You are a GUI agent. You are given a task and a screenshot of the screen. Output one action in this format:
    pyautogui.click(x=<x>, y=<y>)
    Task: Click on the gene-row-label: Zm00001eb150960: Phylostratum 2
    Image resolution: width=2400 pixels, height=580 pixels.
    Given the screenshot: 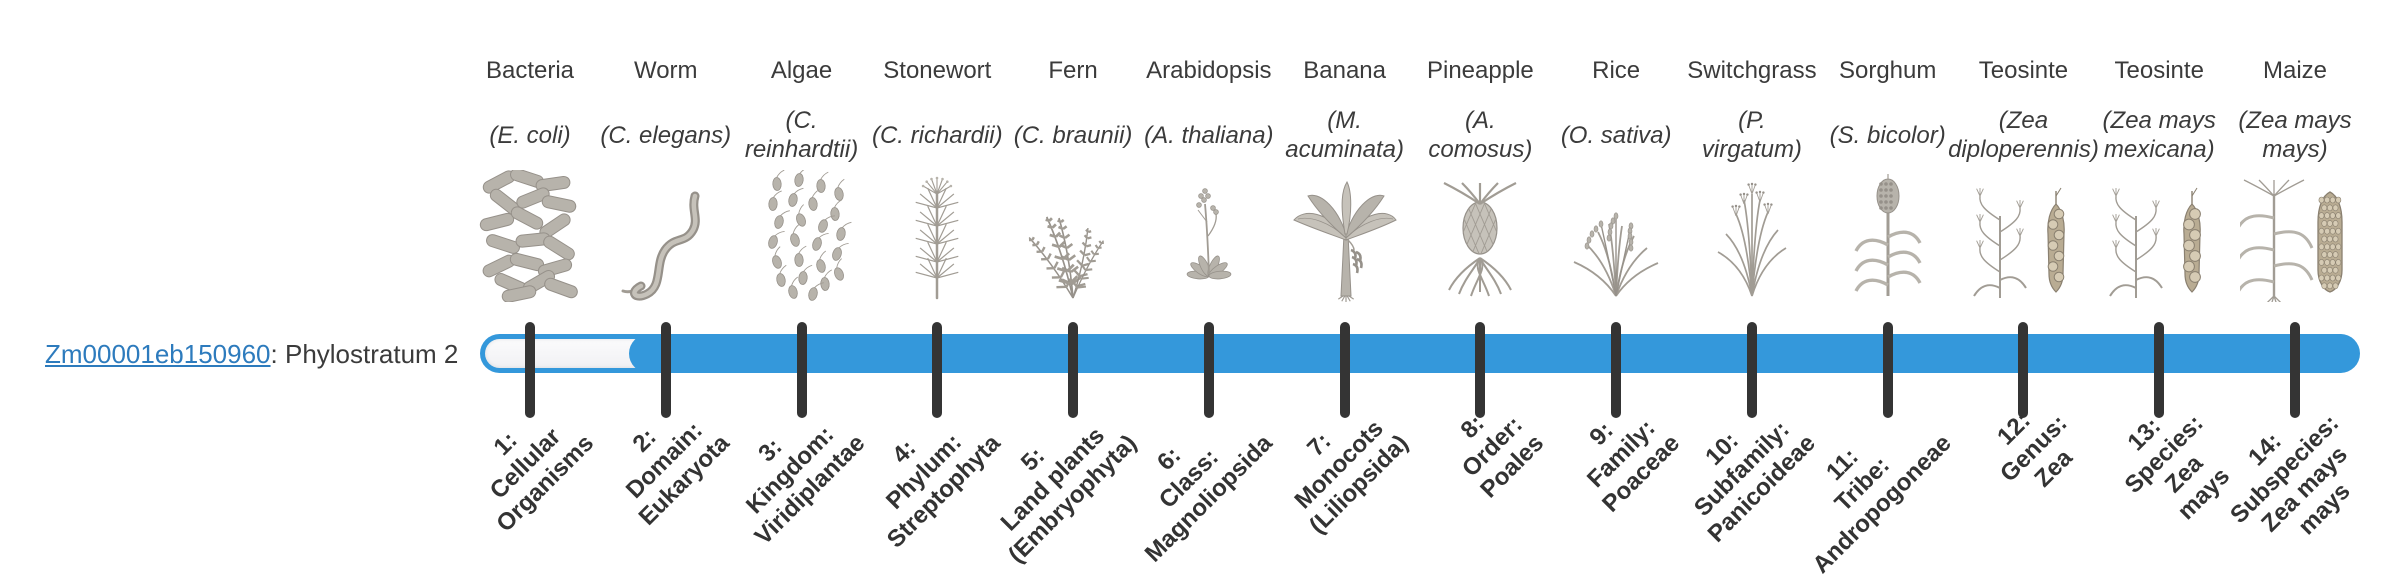 What is the action you would take?
    pyautogui.click(x=251, y=354)
    